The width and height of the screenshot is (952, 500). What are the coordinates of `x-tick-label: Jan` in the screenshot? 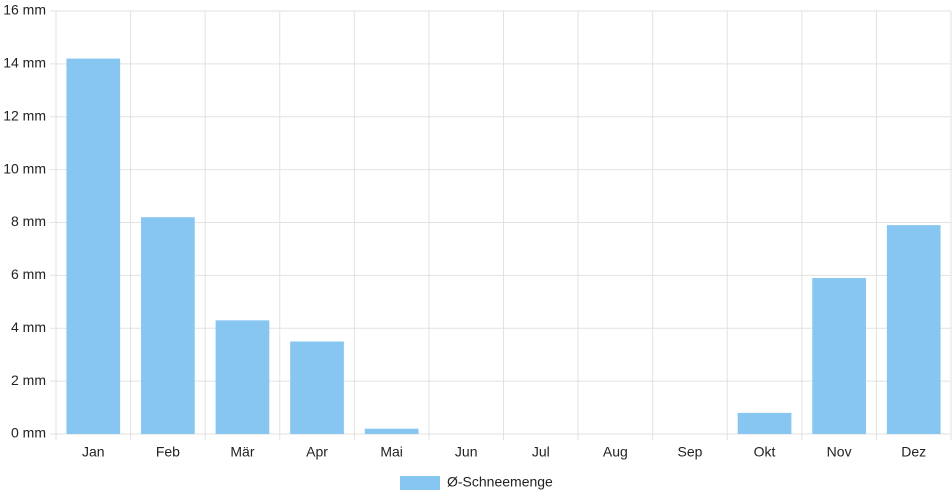 It's located at (93, 452).